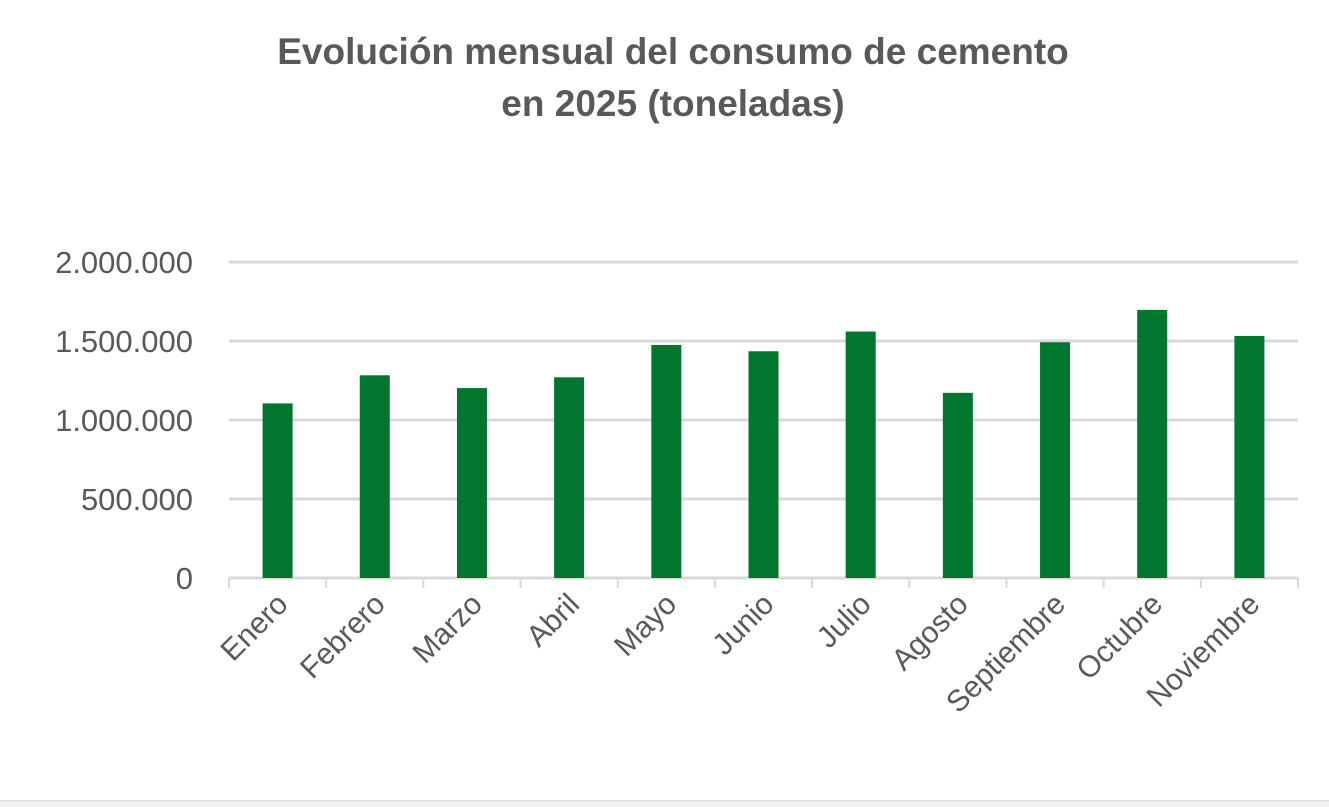 This screenshot has width=1329, height=807. What do you see at coordinates (673, 51) in the screenshot?
I see `chart-title-line-1: Evolución mensual del consumo de cemento` at bounding box center [673, 51].